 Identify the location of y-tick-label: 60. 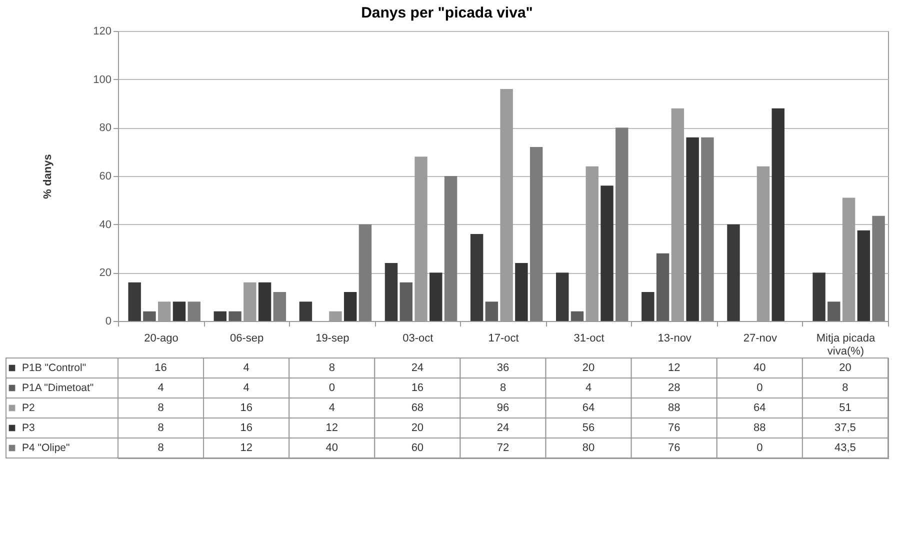
(105, 176).